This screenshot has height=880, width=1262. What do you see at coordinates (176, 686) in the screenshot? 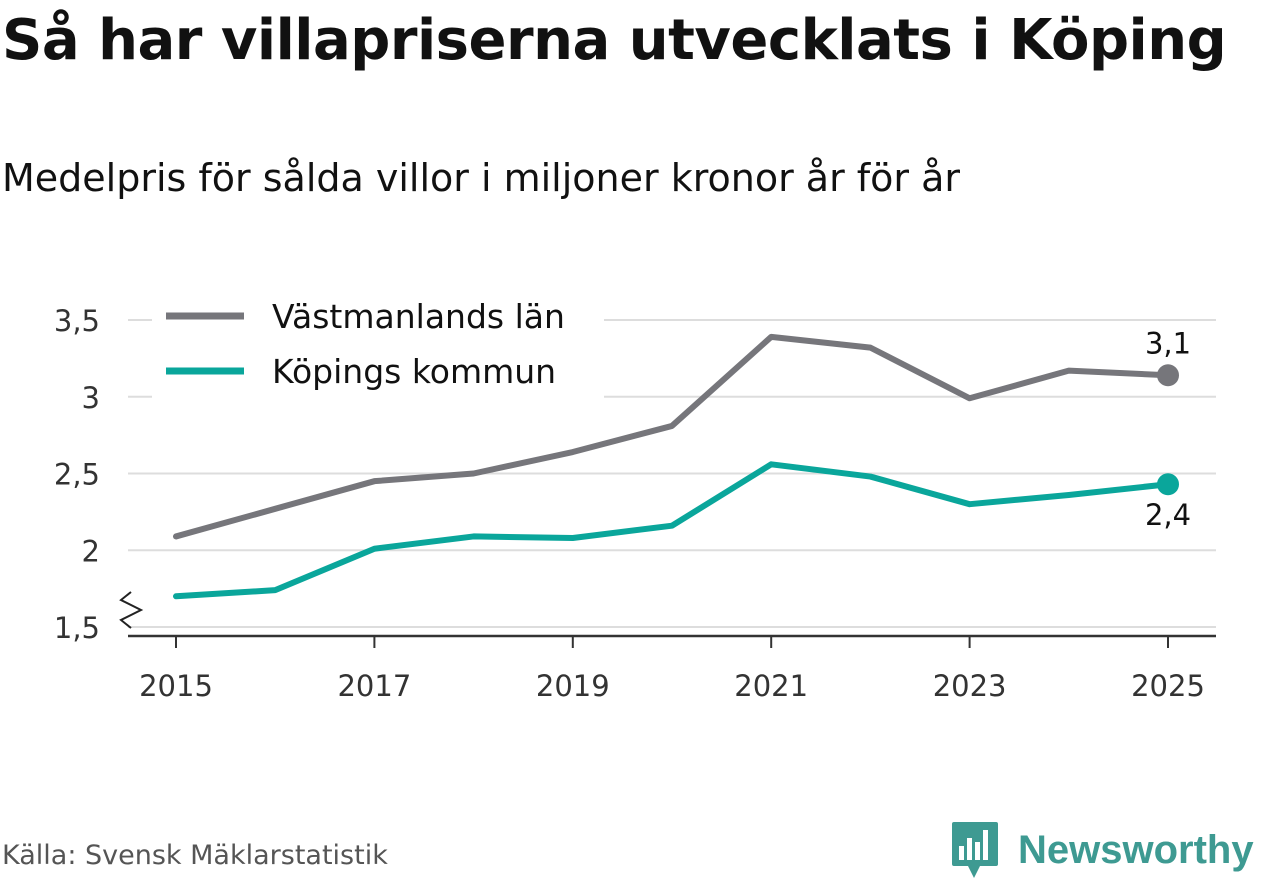
I see `x-tick-label: 2015` at bounding box center [176, 686].